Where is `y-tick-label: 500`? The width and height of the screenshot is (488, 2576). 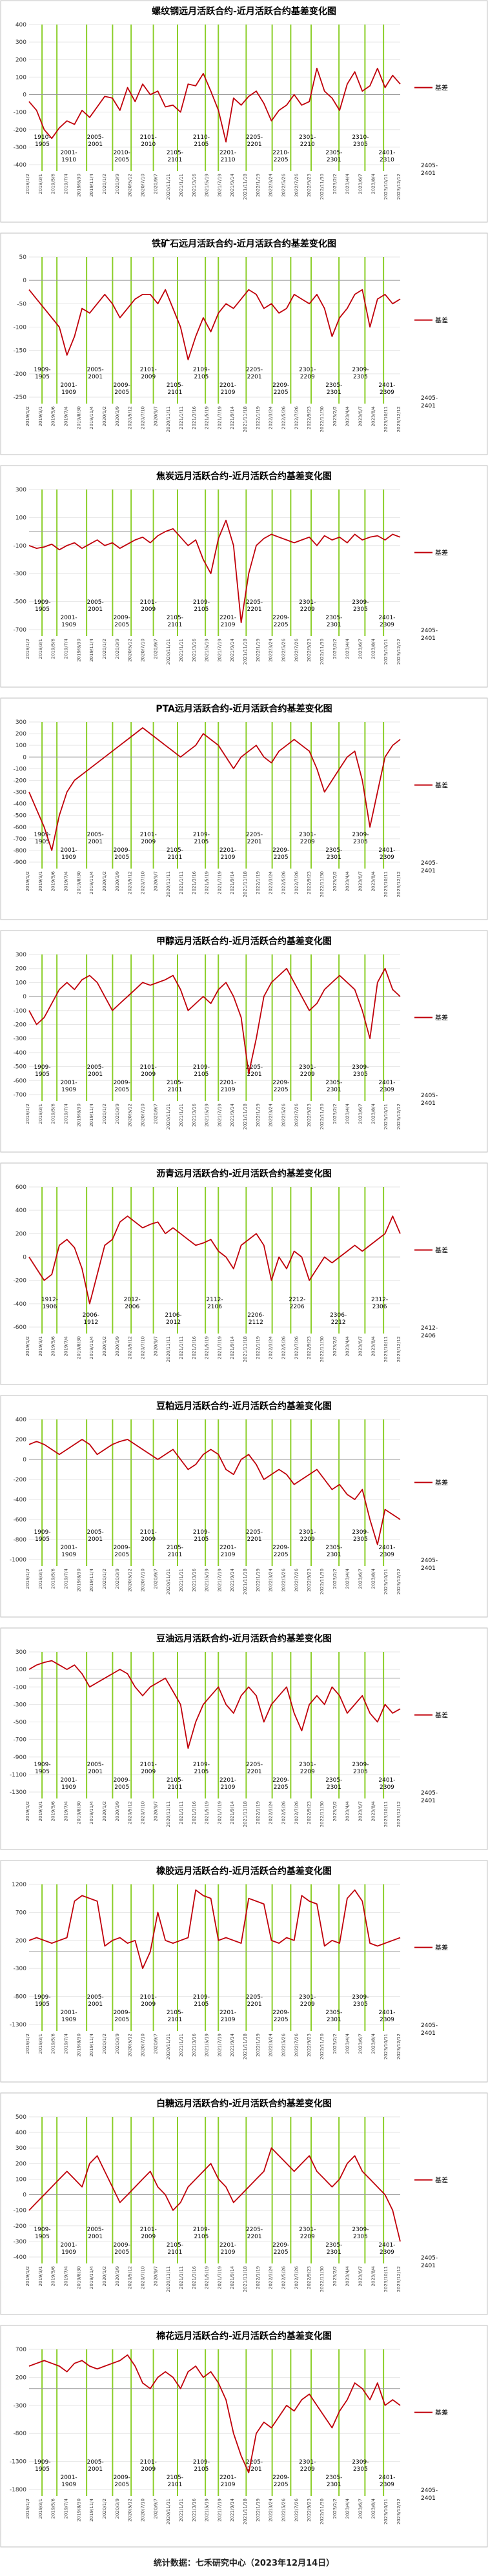
y-tick-label: 500 is located at coordinates (20, 2117).